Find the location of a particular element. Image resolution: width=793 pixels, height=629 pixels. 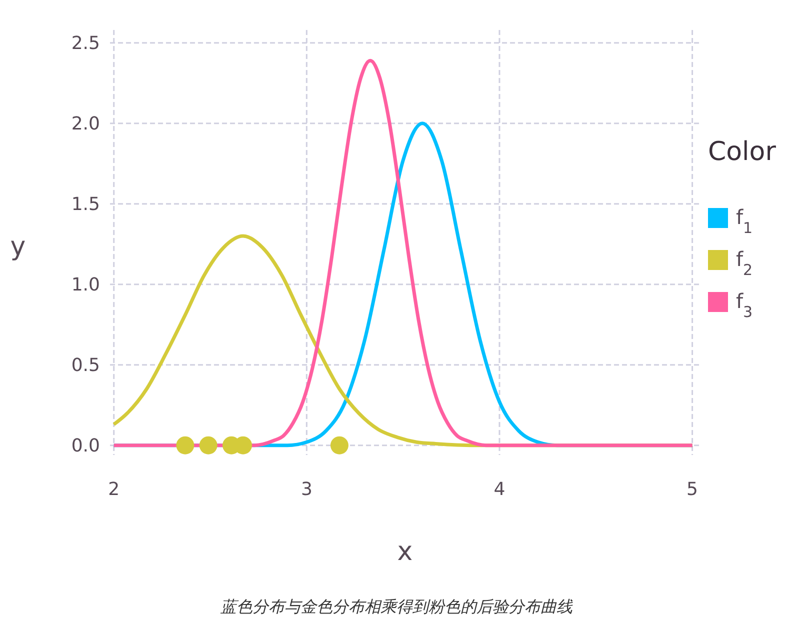

y-tick-label: 2.5 is located at coordinates (85, 43).